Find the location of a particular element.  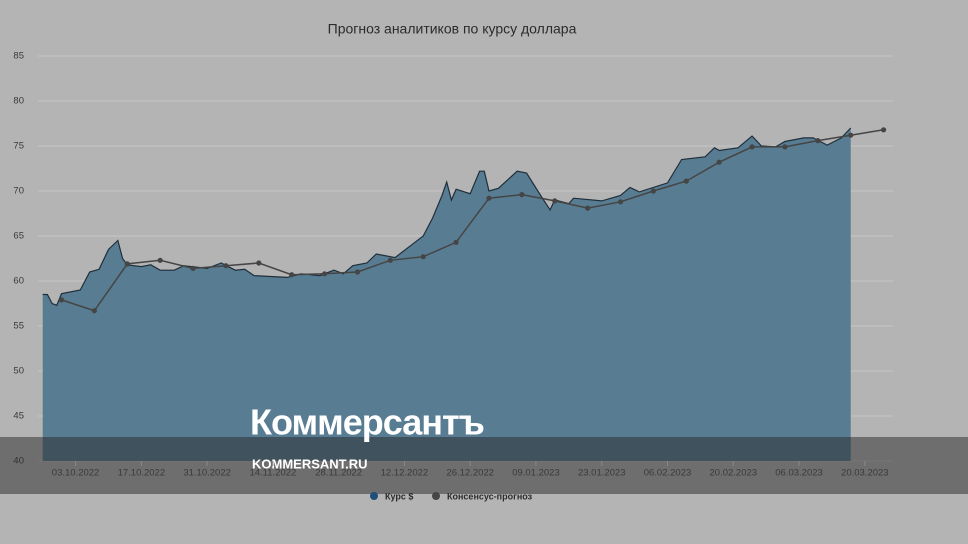

y-tick-label: 75 is located at coordinates (18, 146).